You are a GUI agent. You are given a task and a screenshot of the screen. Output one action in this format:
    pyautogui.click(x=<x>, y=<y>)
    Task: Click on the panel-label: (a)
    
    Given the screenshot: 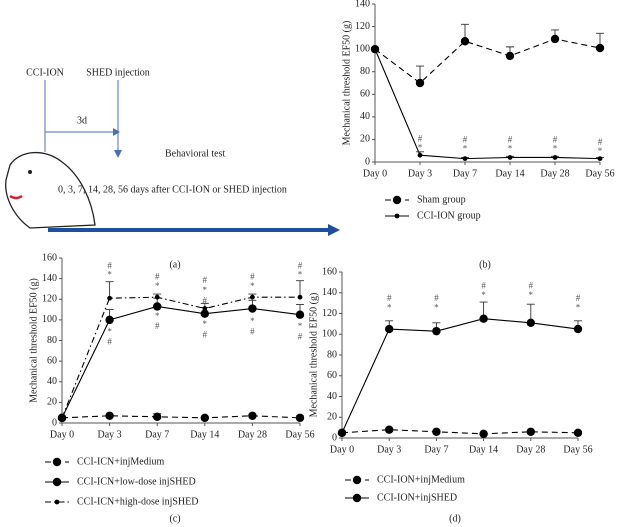 What is the action you would take?
    pyautogui.click(x=174, y=264)
    